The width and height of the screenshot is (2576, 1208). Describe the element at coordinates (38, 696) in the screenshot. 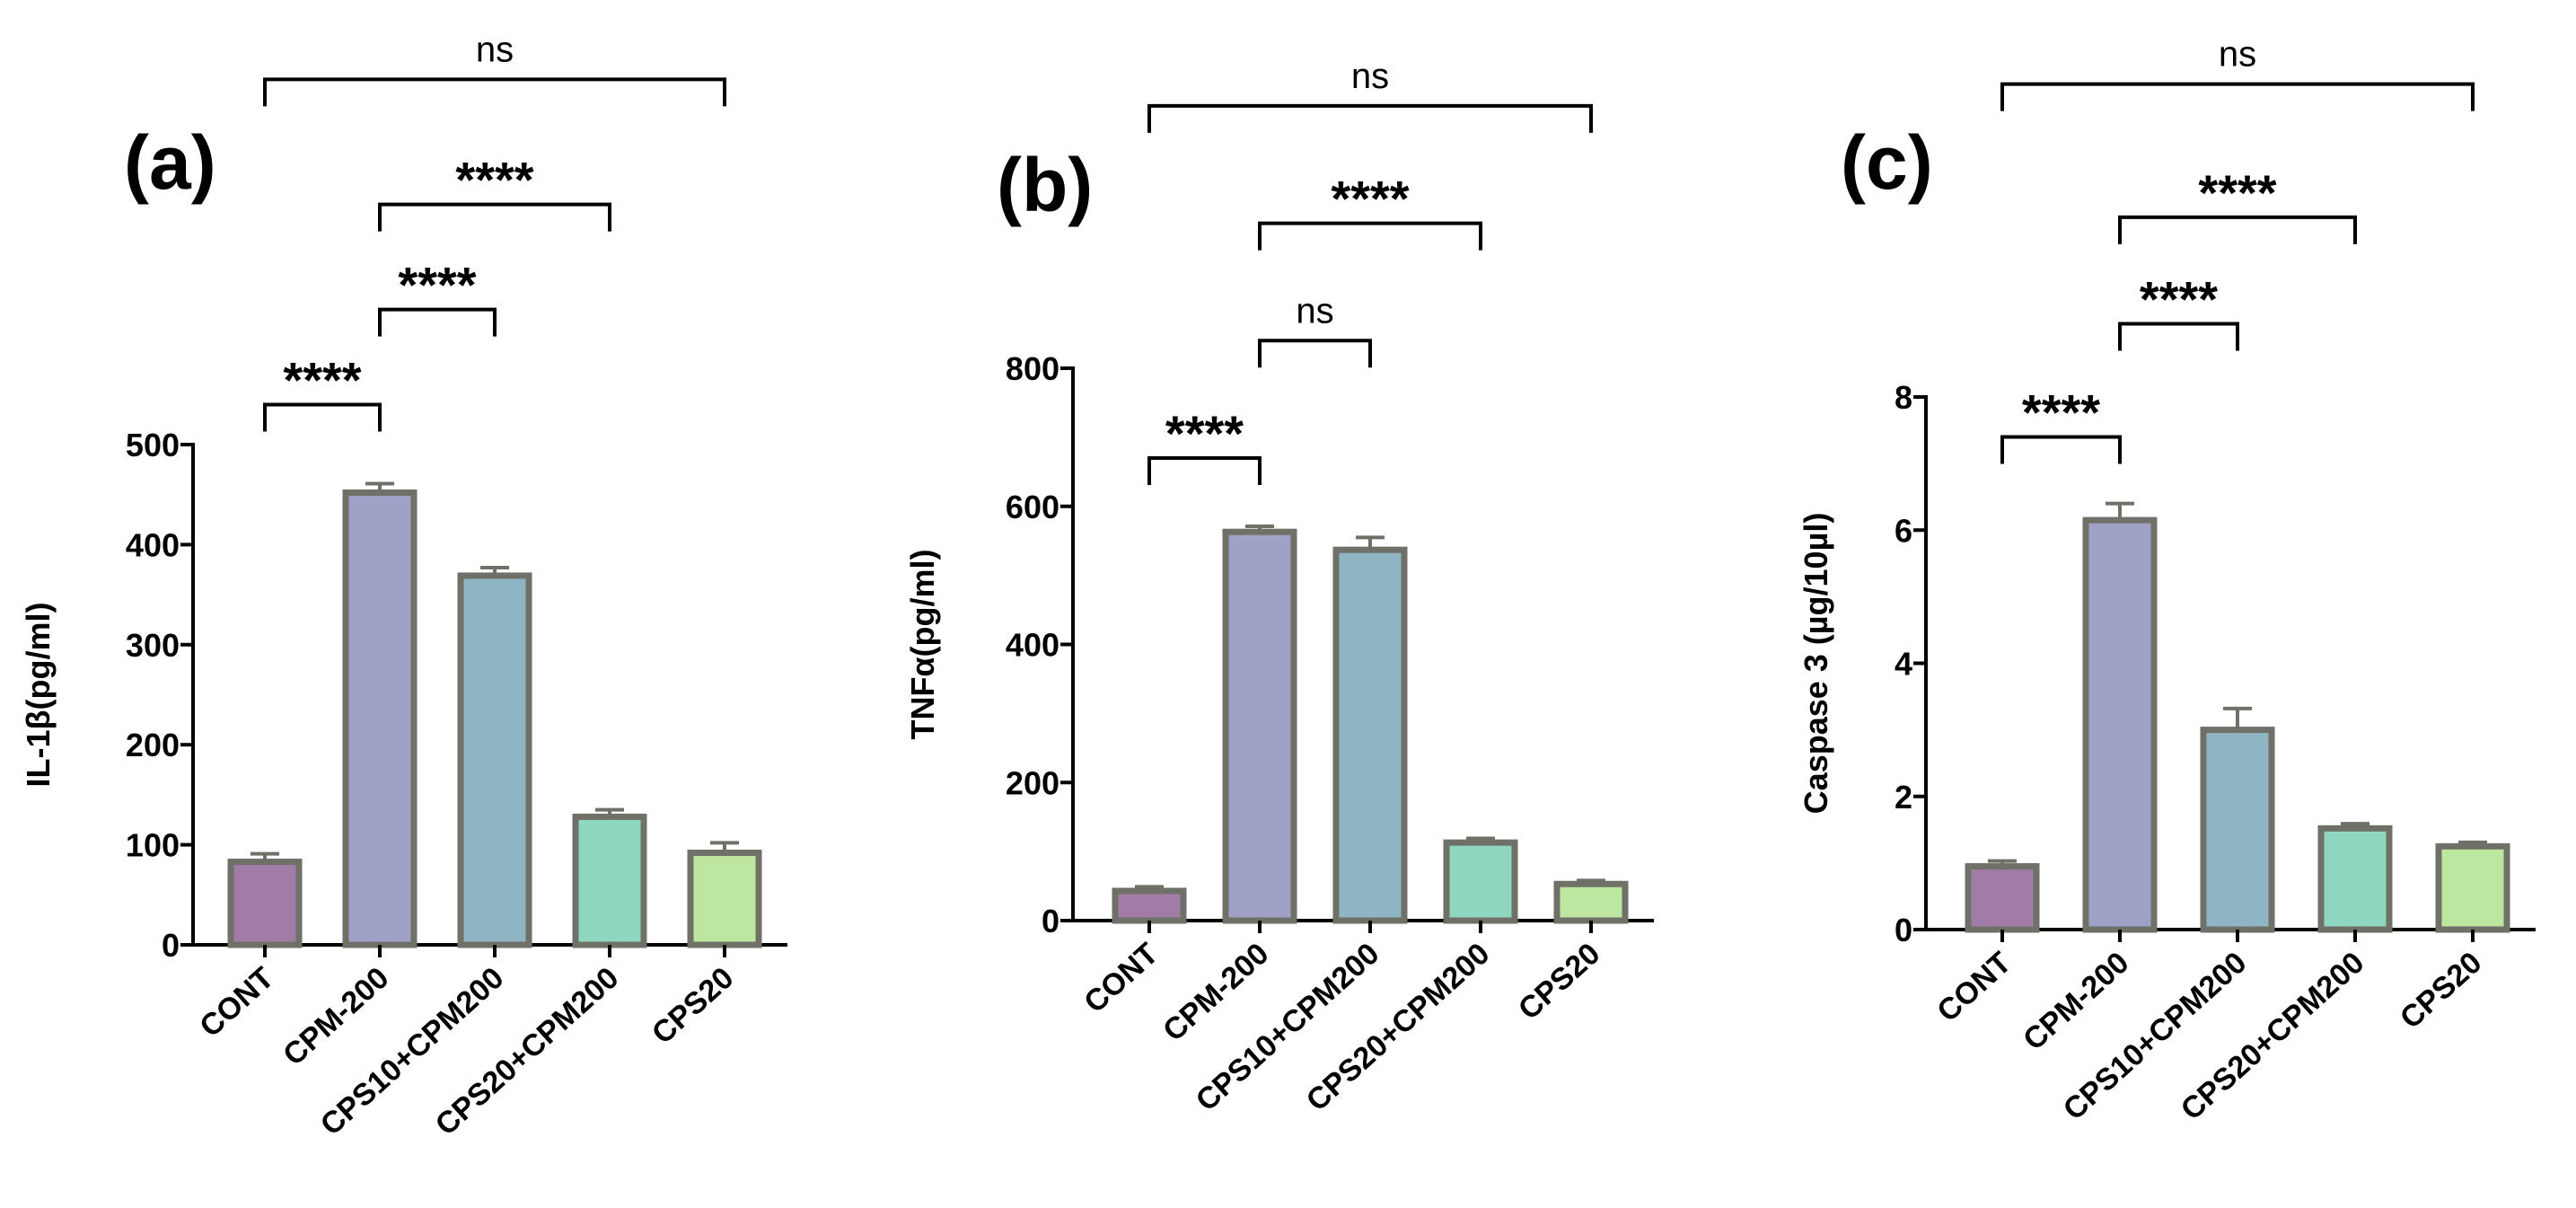

I see `y-axis-label: IL-1β(pg/ml)` at that location.